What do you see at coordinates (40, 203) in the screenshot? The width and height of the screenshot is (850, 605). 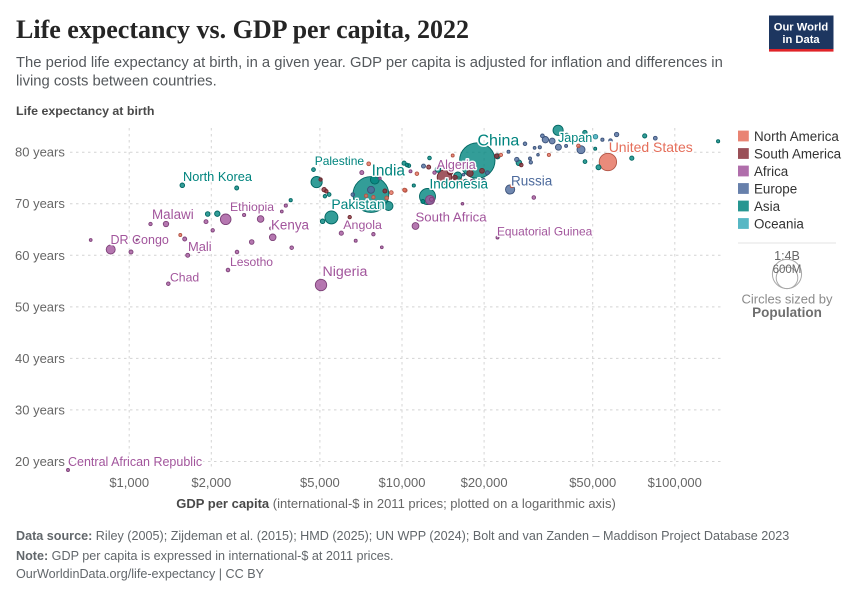 I see `svg-text: 70 years` at bounding box center [40, 203].